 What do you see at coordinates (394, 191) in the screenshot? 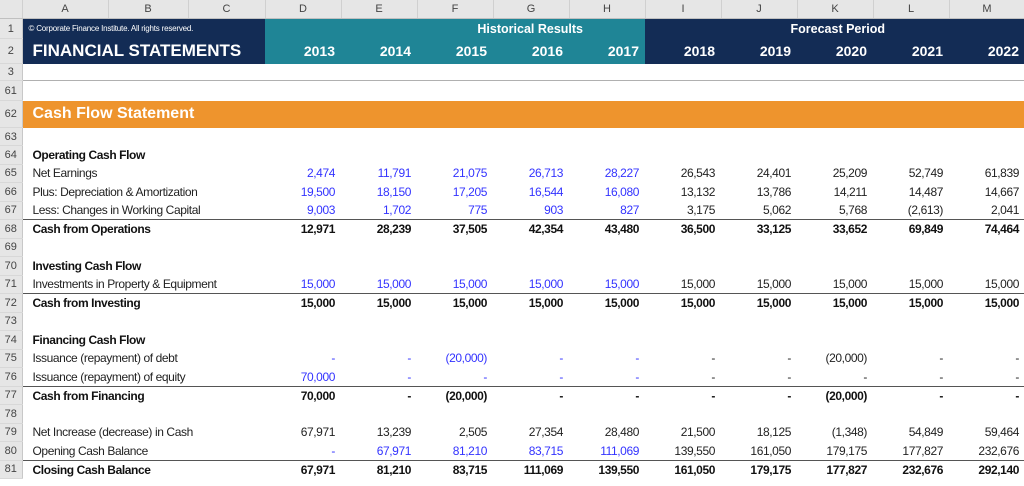
I see `value-cell-2014: 18,150` at bounding box center [394, 191].